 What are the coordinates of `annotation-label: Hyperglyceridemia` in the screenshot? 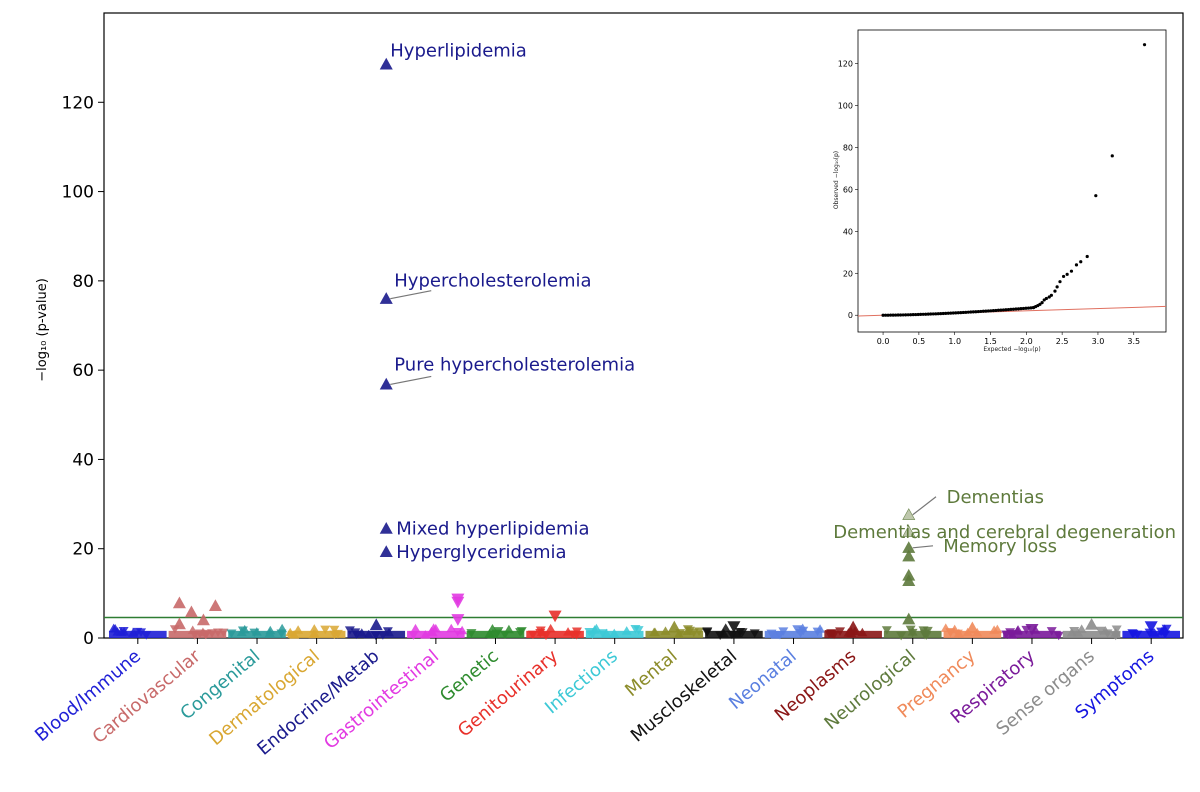 It's located at (481, 552).